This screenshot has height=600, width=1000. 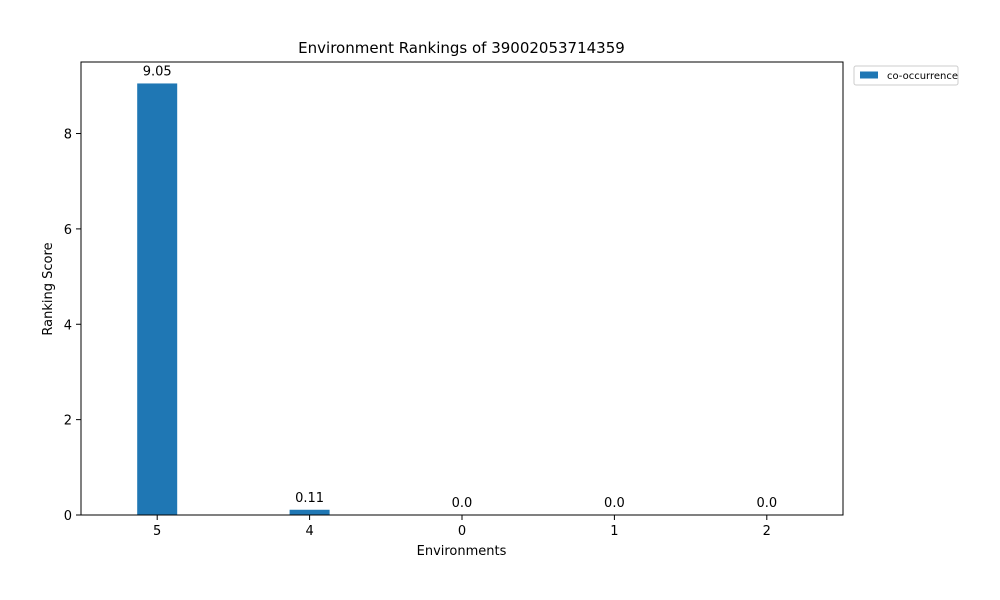 What do you see at coordinates (48, 288) in the screenshot?
I see `y-axis-label: Ranking Score` at bounding box center [48, 288].